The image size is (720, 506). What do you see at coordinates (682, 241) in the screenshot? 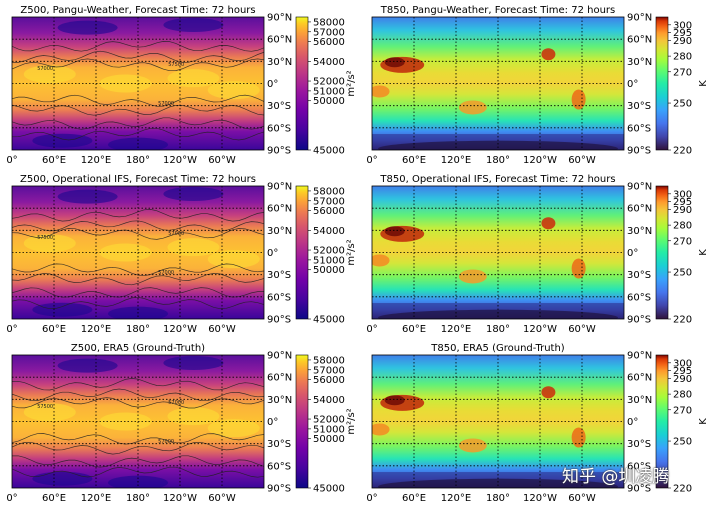
I see `colorbar-tick-label: 270` at bounding box center [682, 241].